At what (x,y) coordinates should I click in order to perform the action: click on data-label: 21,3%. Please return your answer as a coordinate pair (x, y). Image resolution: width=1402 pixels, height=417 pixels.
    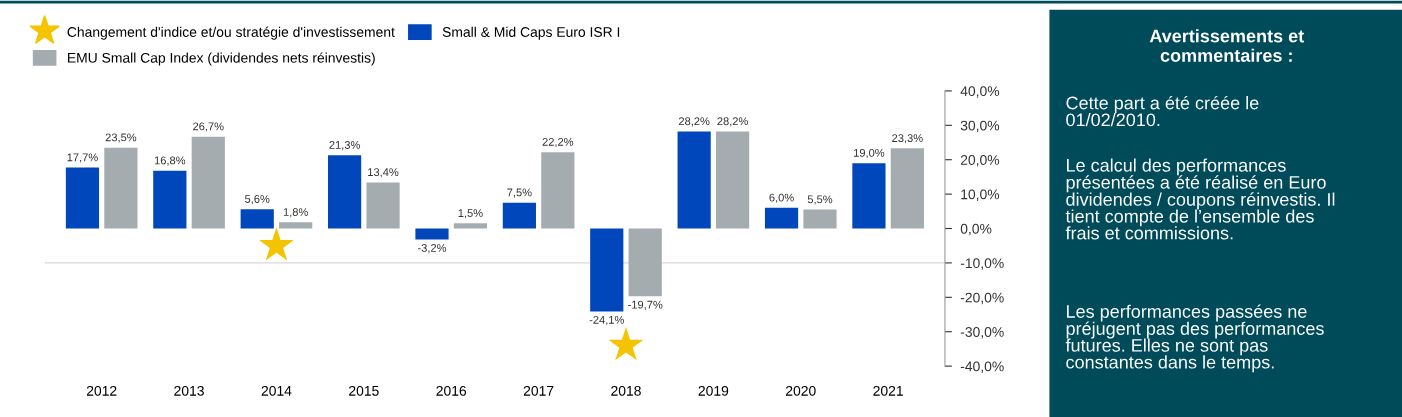
    Looking at the image, I should click on (344, 146).